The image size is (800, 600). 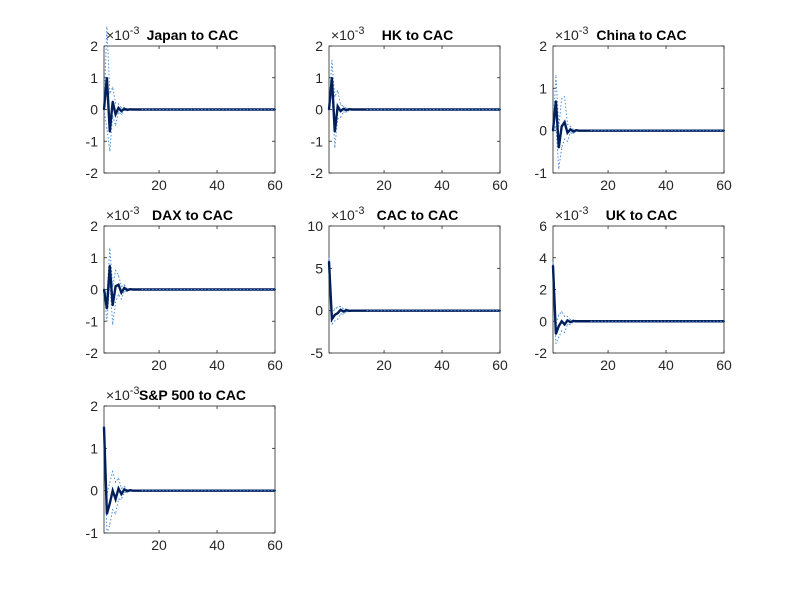 I want to click on y-tick-label: 1, so click(x=543, y=88).